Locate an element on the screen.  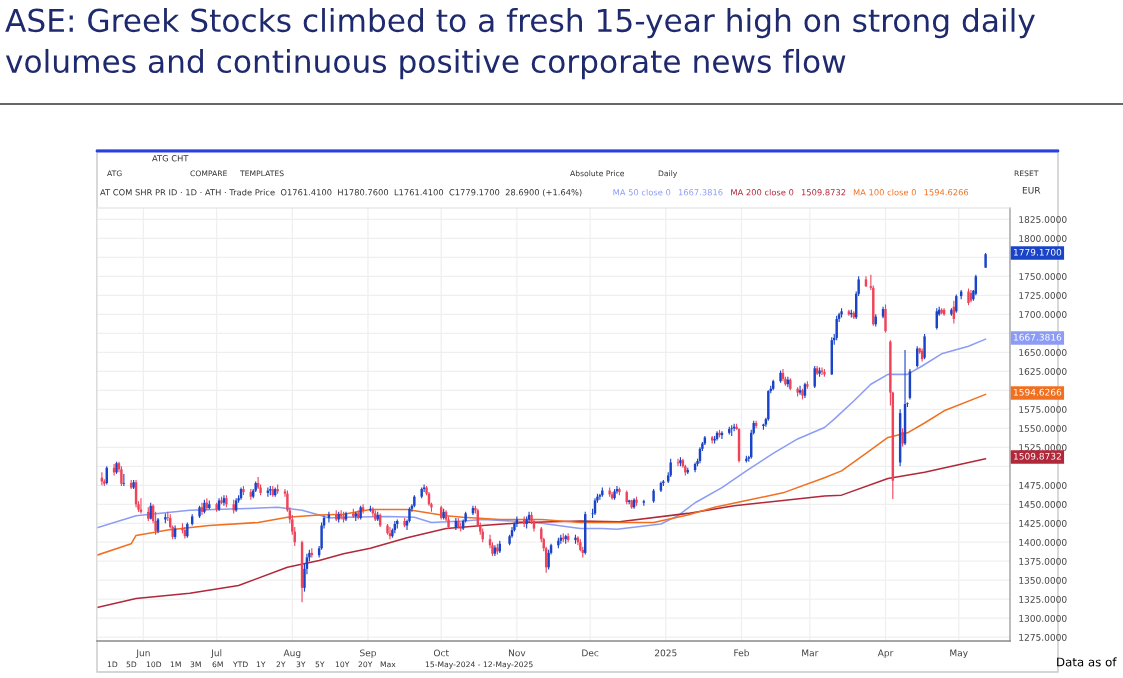
y-tick-label: 1400.0000 is located at coordinates (1043, 542).